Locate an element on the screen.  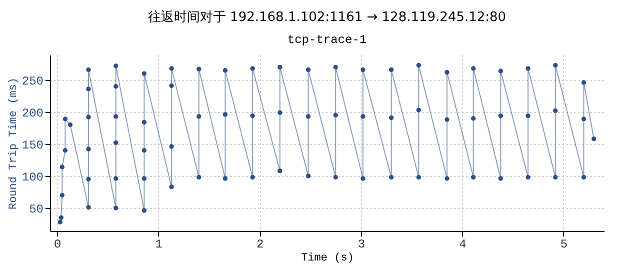
x-tick-label: 5 is located at coordinates (564, 245).